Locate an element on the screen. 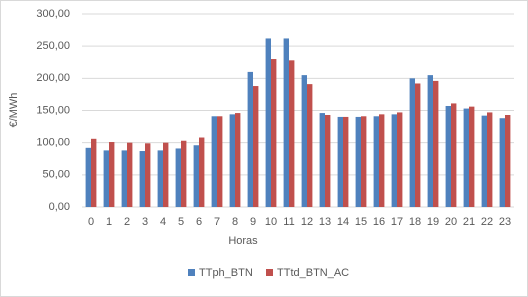 The width and height of the screenshot is (528, 297). x-tick-label: 18 is located at coordinates (415, 222).